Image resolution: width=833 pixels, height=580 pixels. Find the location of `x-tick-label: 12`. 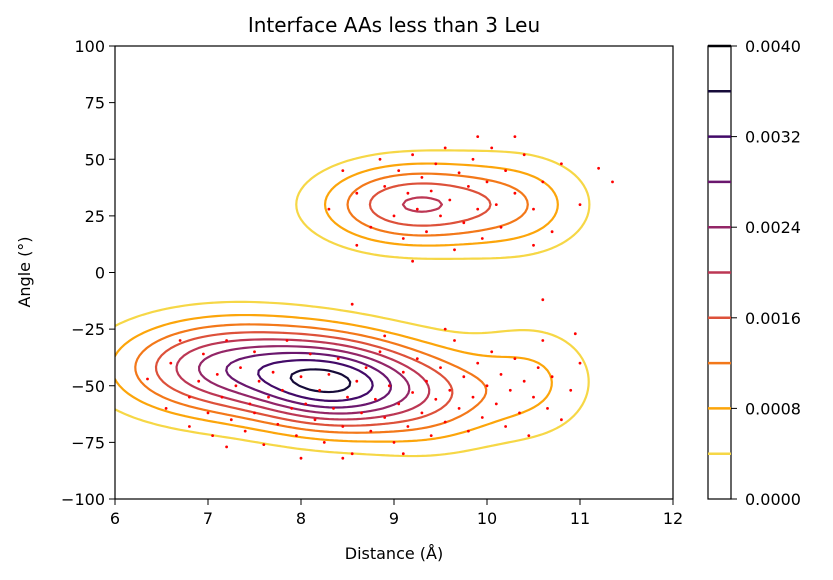

x-tick-label: 12 is located at coordinates (673, 518).